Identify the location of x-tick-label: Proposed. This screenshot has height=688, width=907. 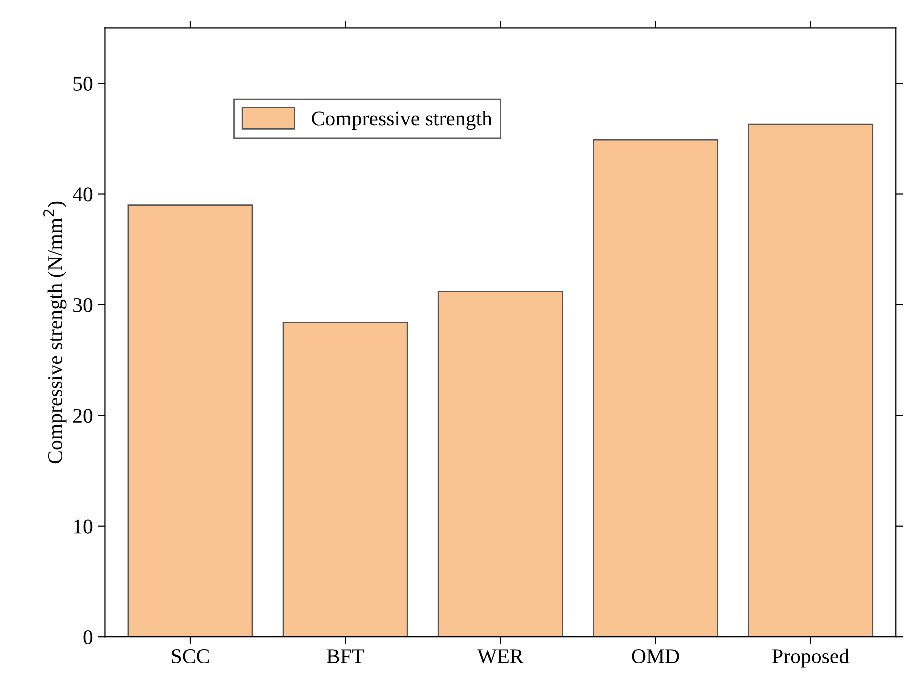
(811, 658).